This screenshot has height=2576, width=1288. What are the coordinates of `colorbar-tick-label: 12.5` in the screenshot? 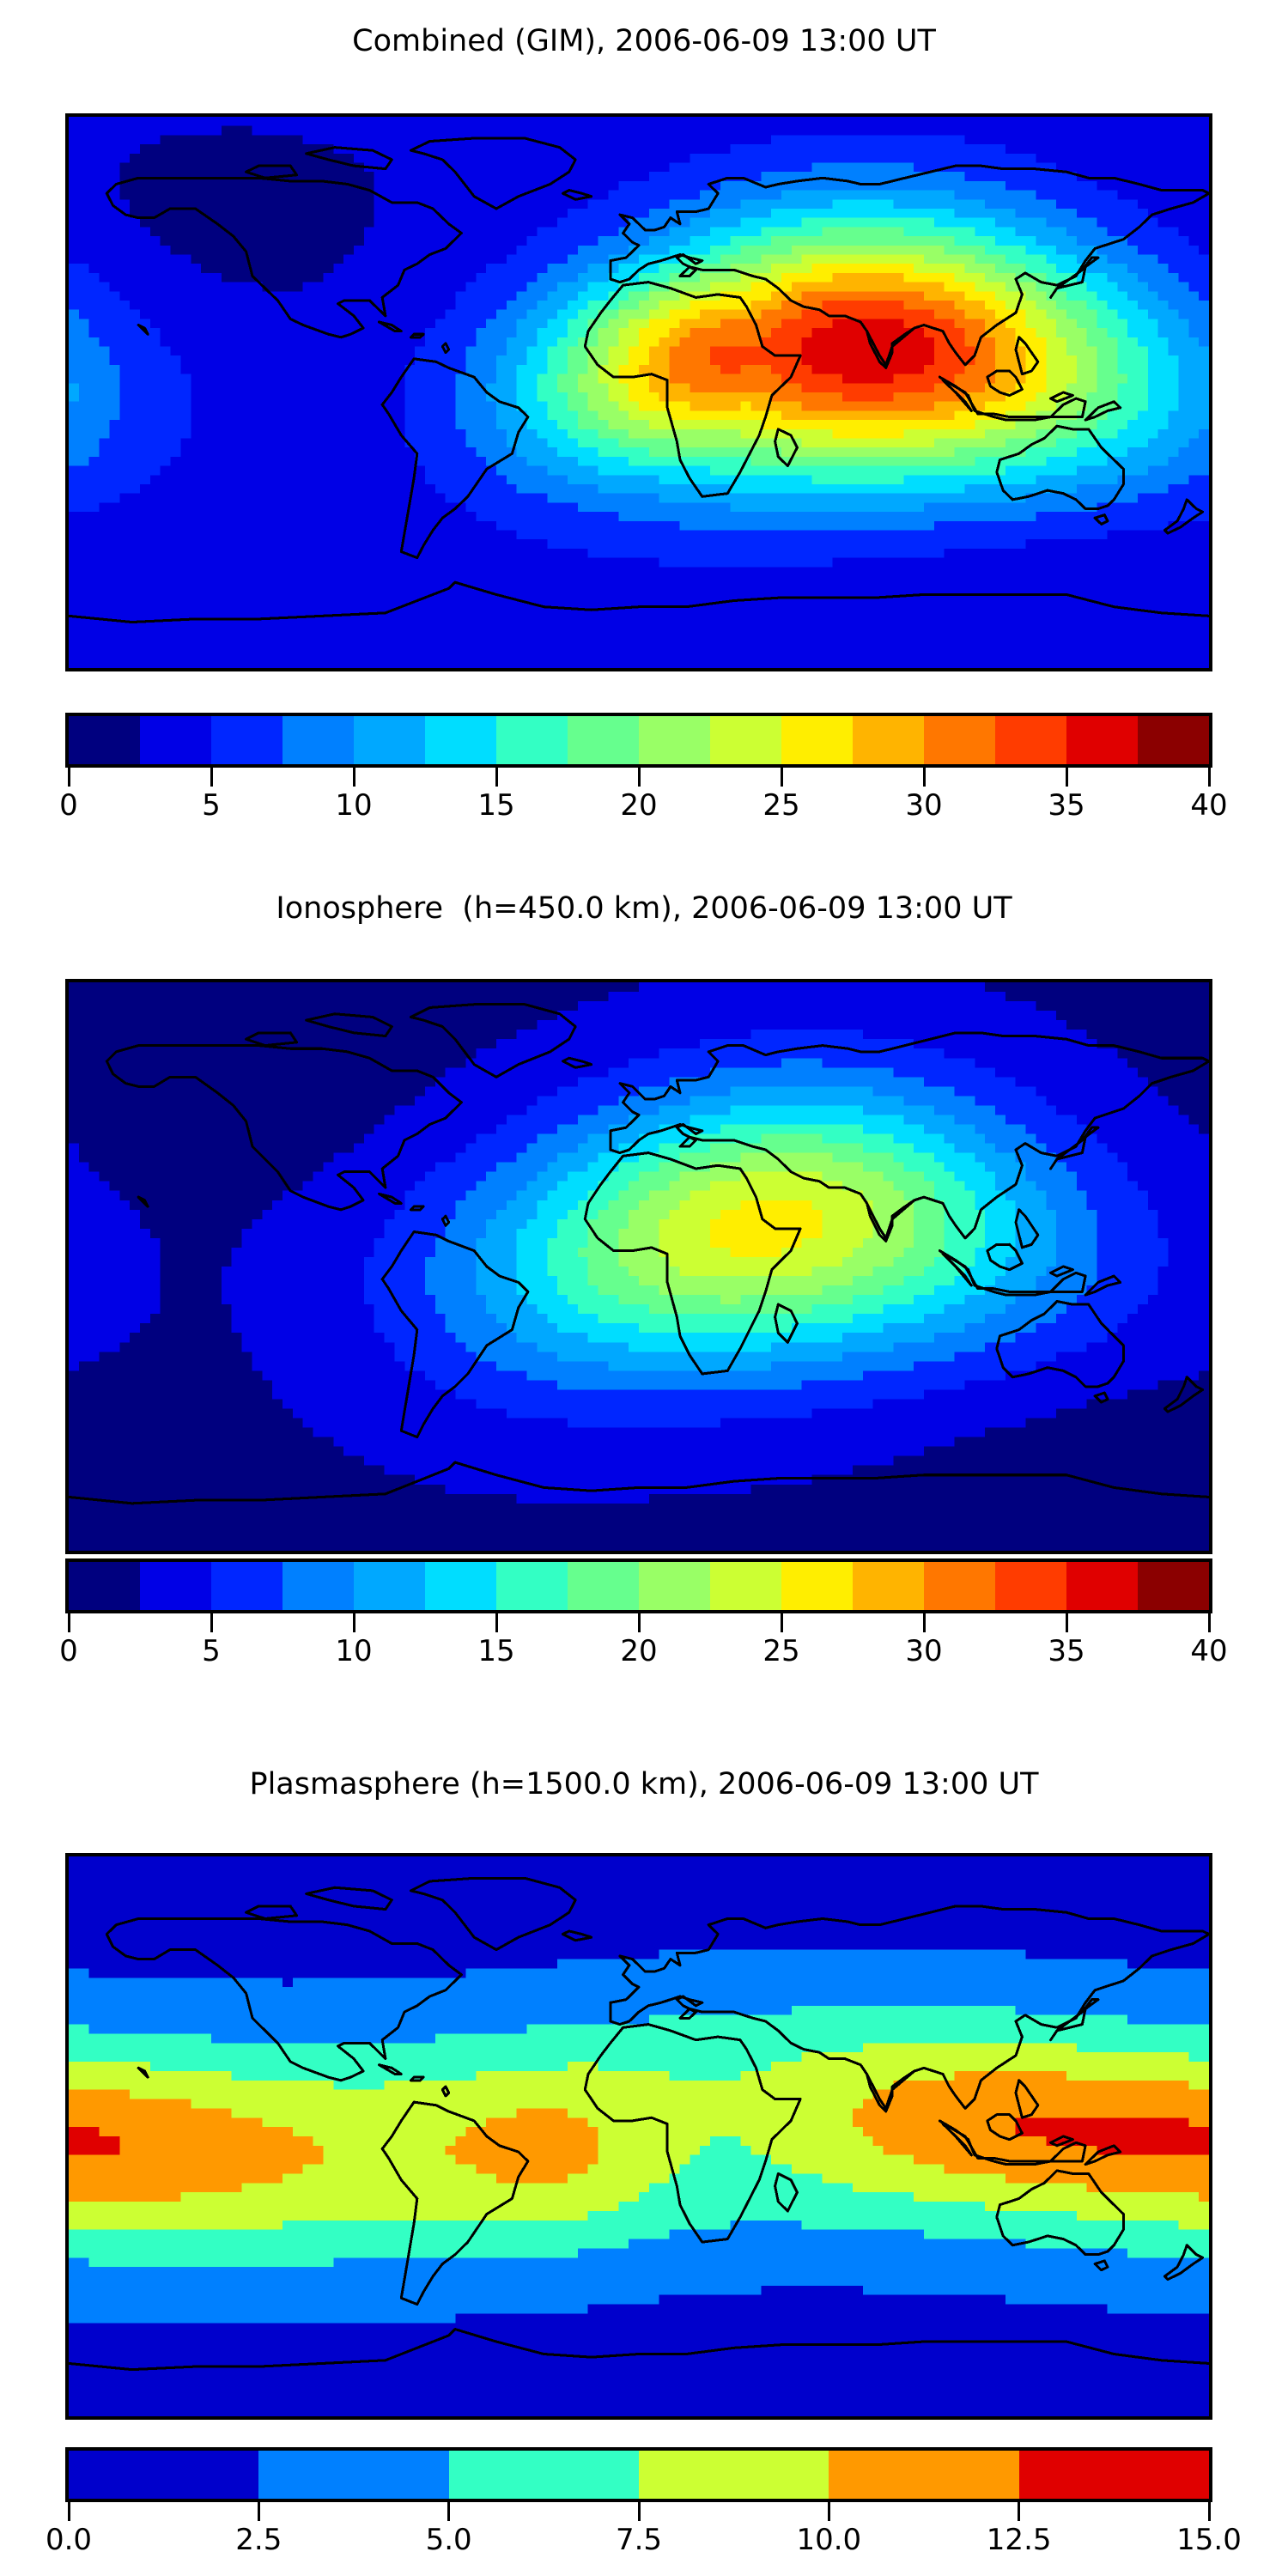 It's located at (1020, 2540).